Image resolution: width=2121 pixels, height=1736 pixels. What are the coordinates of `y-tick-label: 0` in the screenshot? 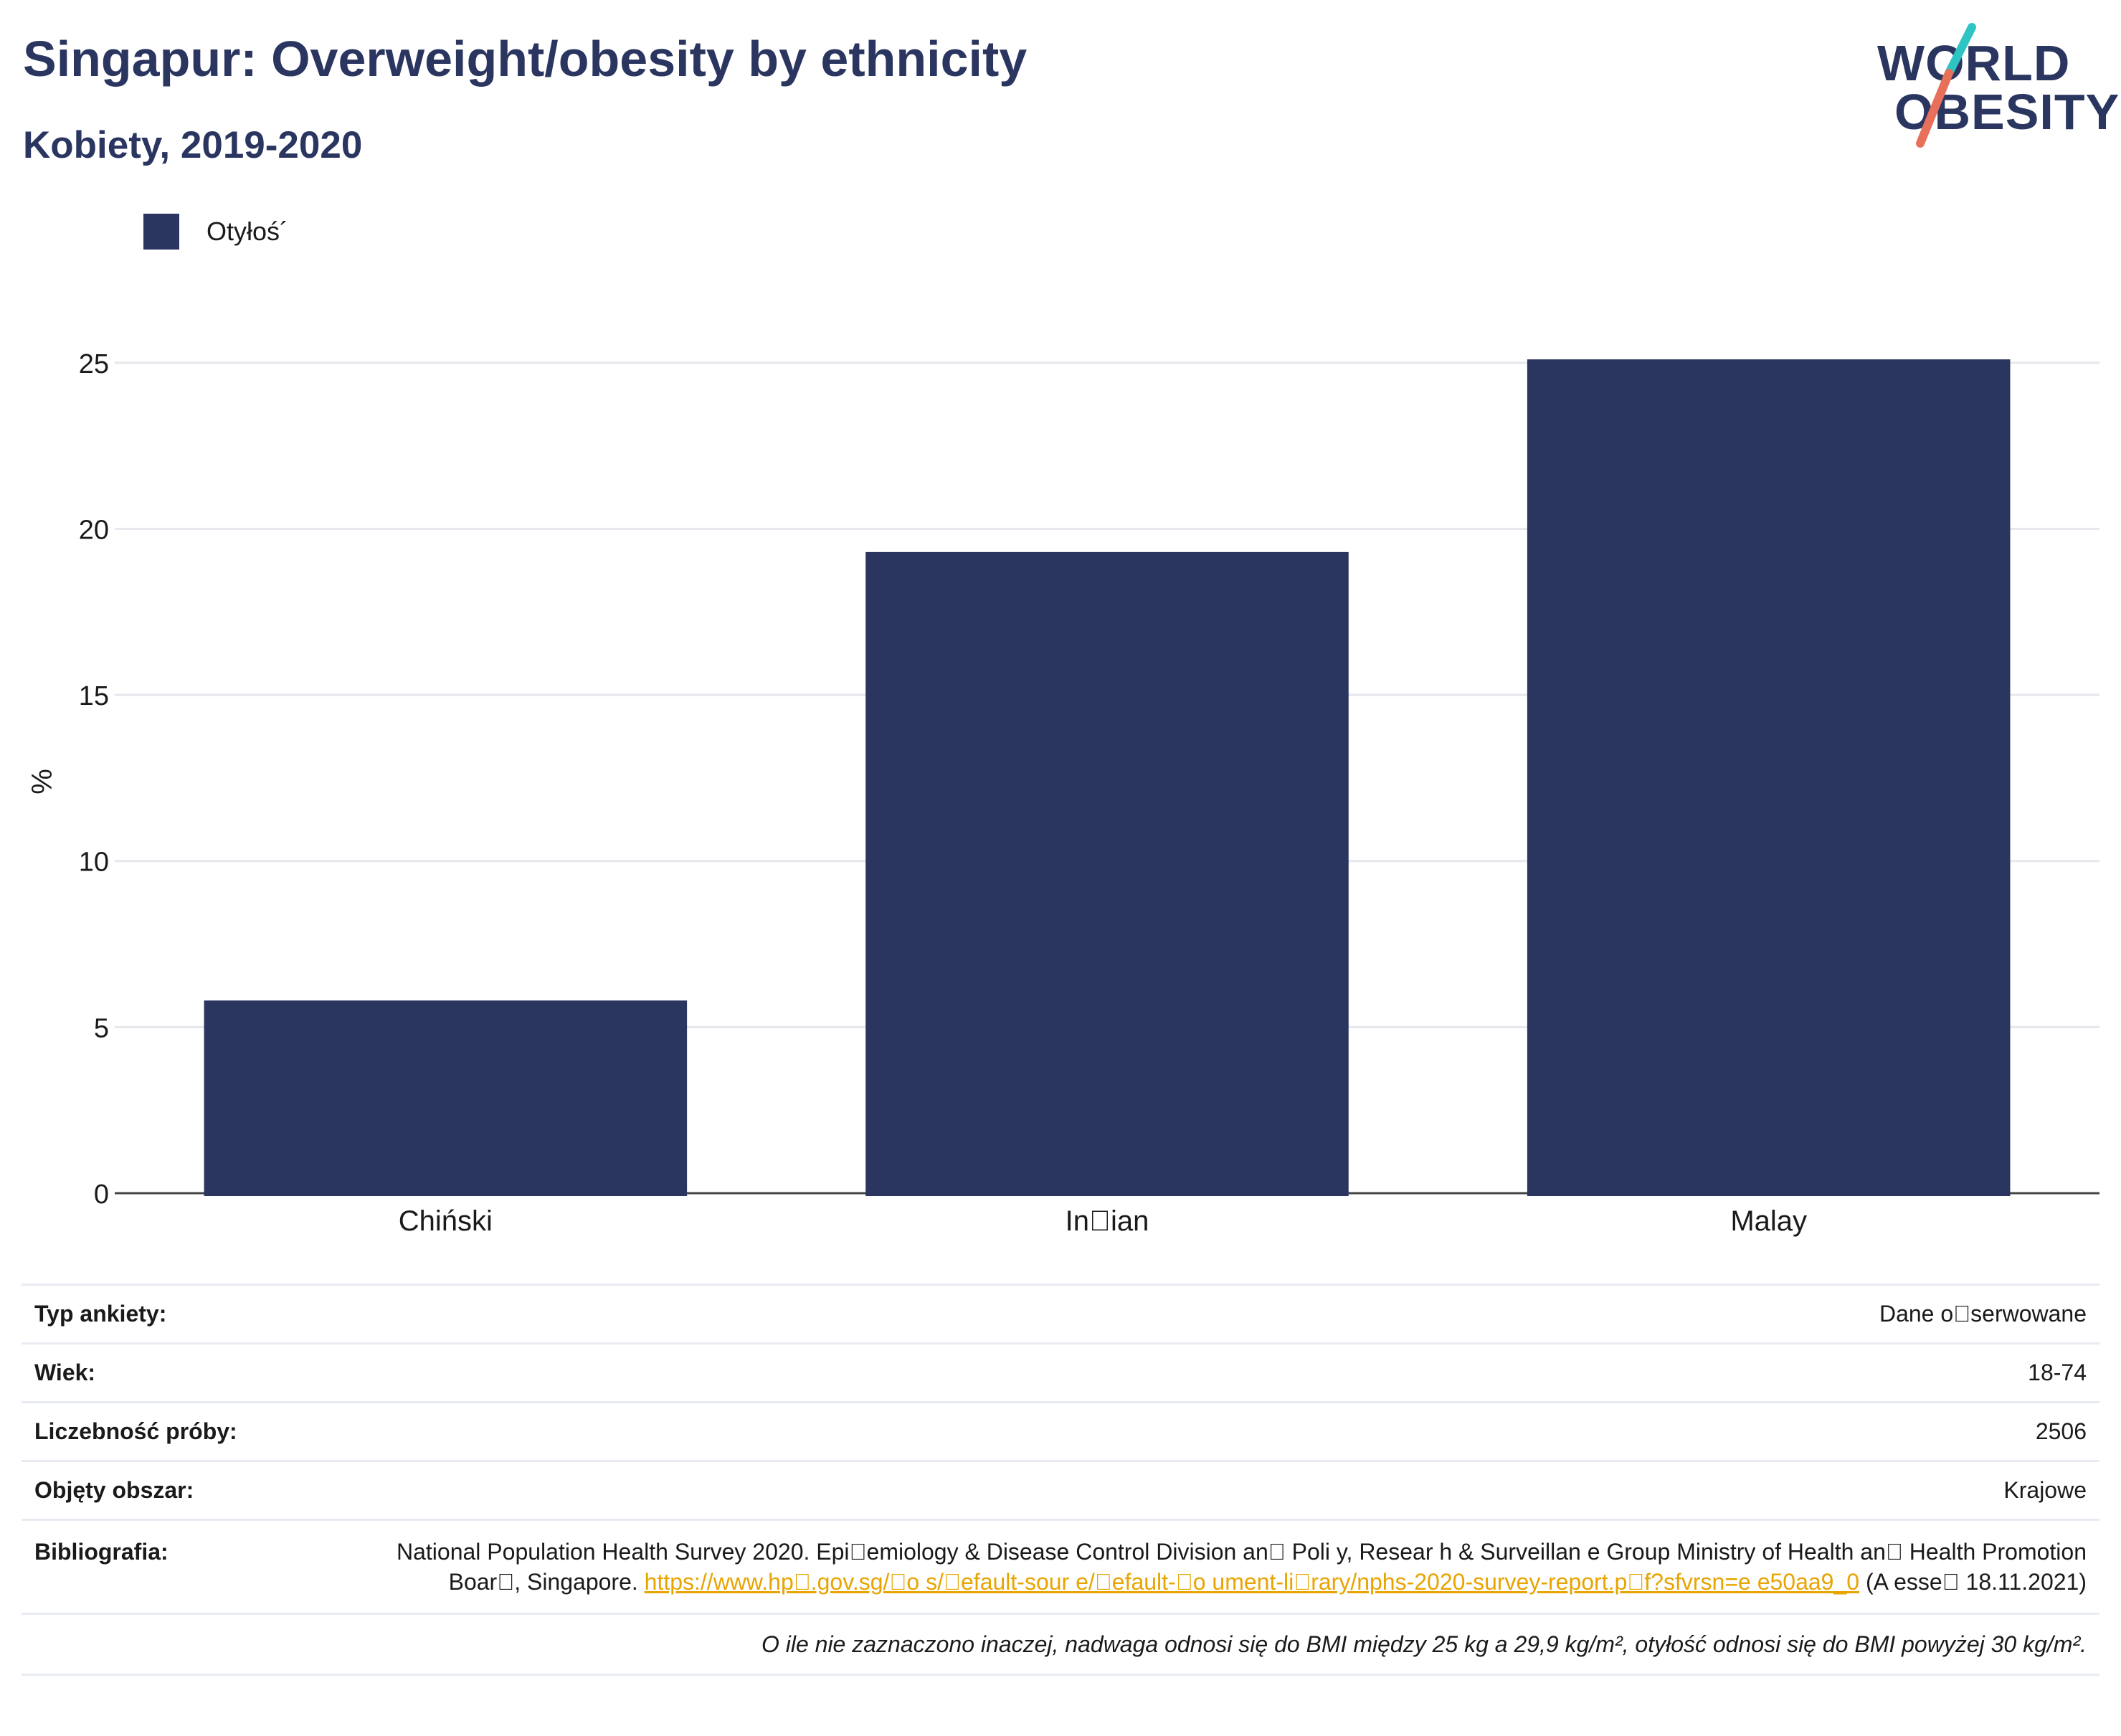 It's located at (101, 1195).